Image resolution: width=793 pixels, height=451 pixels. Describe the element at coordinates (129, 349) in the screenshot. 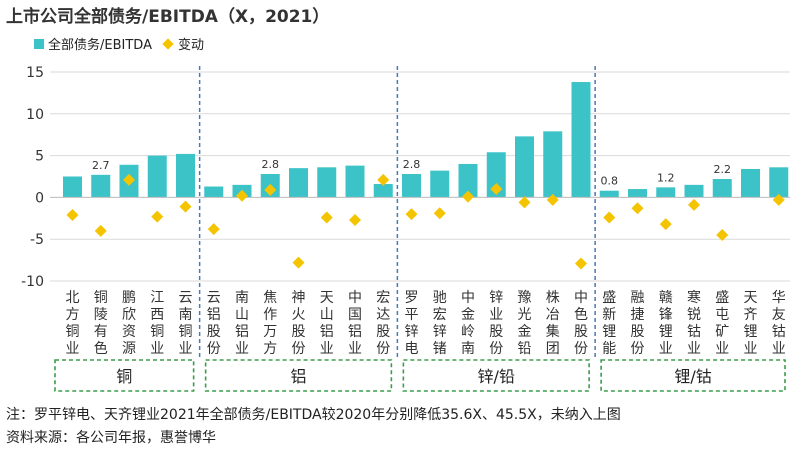

I see `category-label-char: 源` at that location.